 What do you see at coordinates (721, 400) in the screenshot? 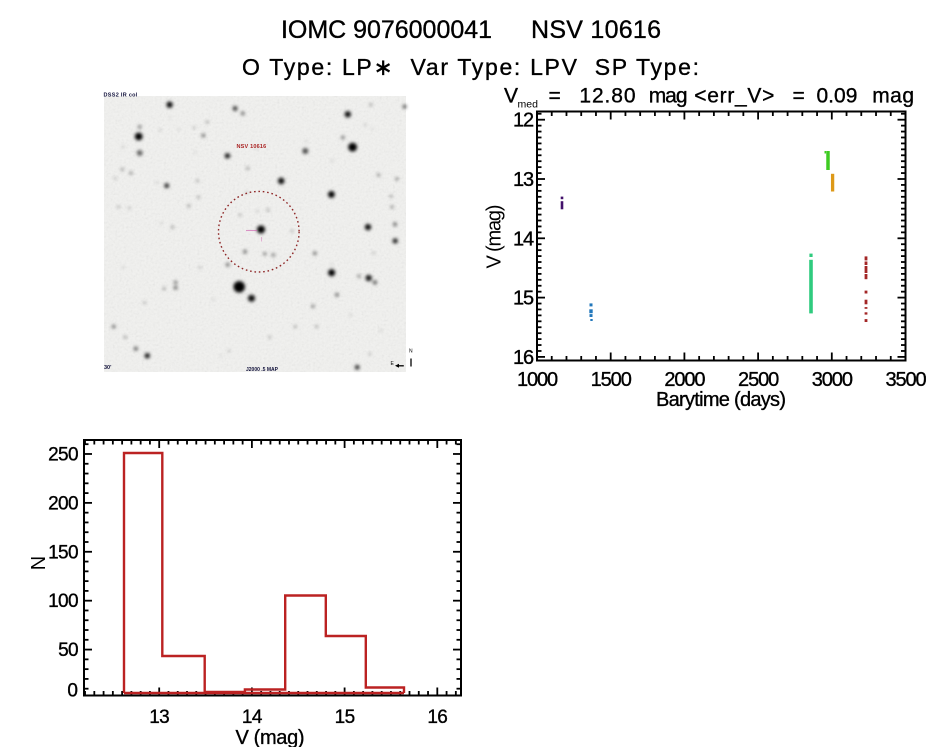
I see `svg-text: Barytime (days)` at bounding box center [721, 400].